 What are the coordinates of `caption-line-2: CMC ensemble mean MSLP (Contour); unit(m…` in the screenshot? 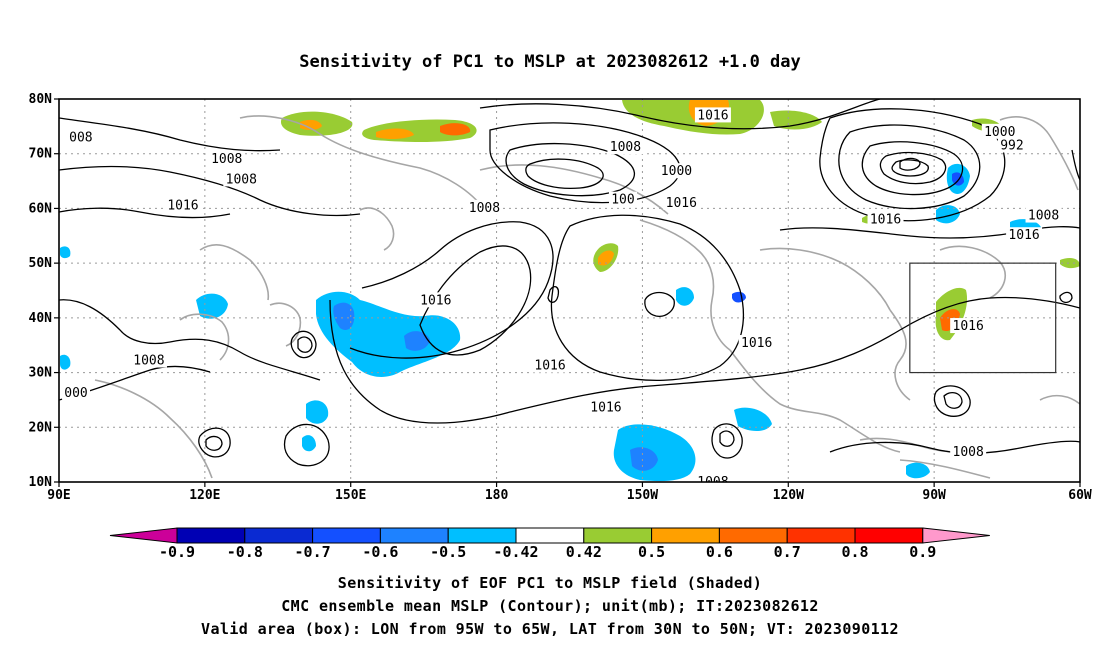 It's located at (550, 606).